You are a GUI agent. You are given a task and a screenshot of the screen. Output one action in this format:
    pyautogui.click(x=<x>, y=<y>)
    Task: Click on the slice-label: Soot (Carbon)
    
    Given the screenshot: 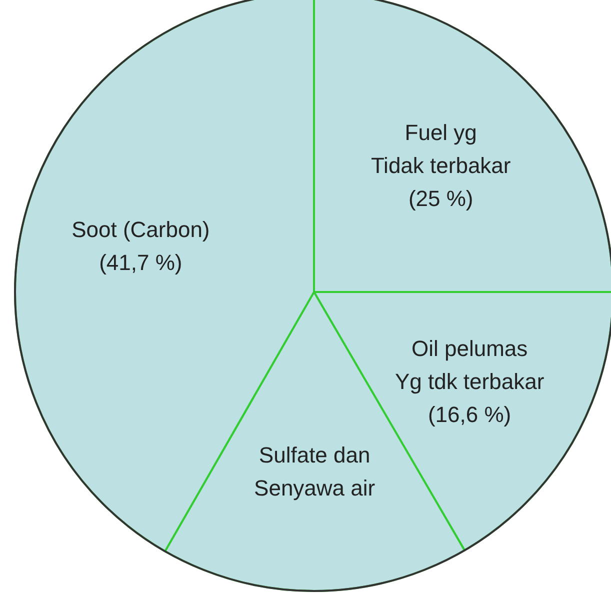 What is the action you would take?
    pyautogui.click(x=141, y=229)
    